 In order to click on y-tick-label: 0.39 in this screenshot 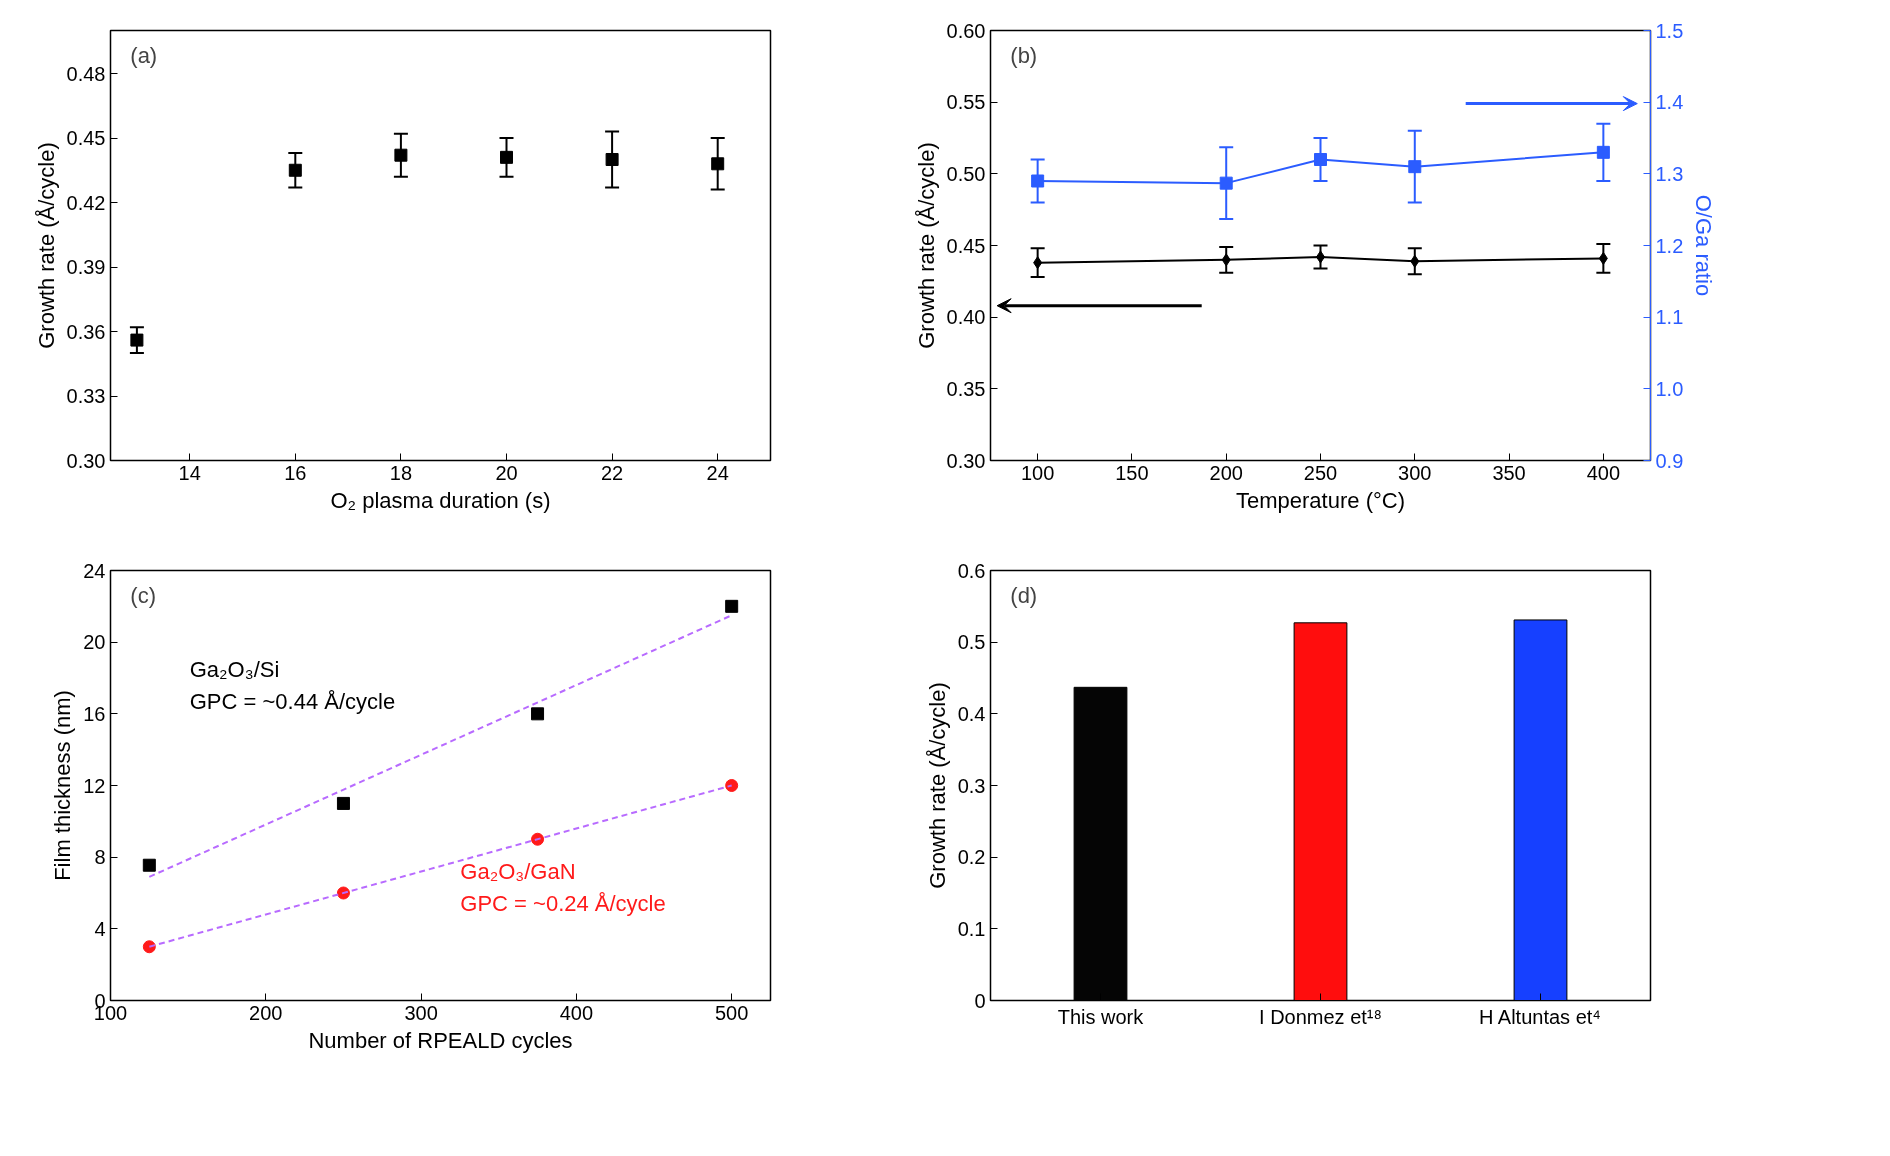, I will do `click(86, 267)`.